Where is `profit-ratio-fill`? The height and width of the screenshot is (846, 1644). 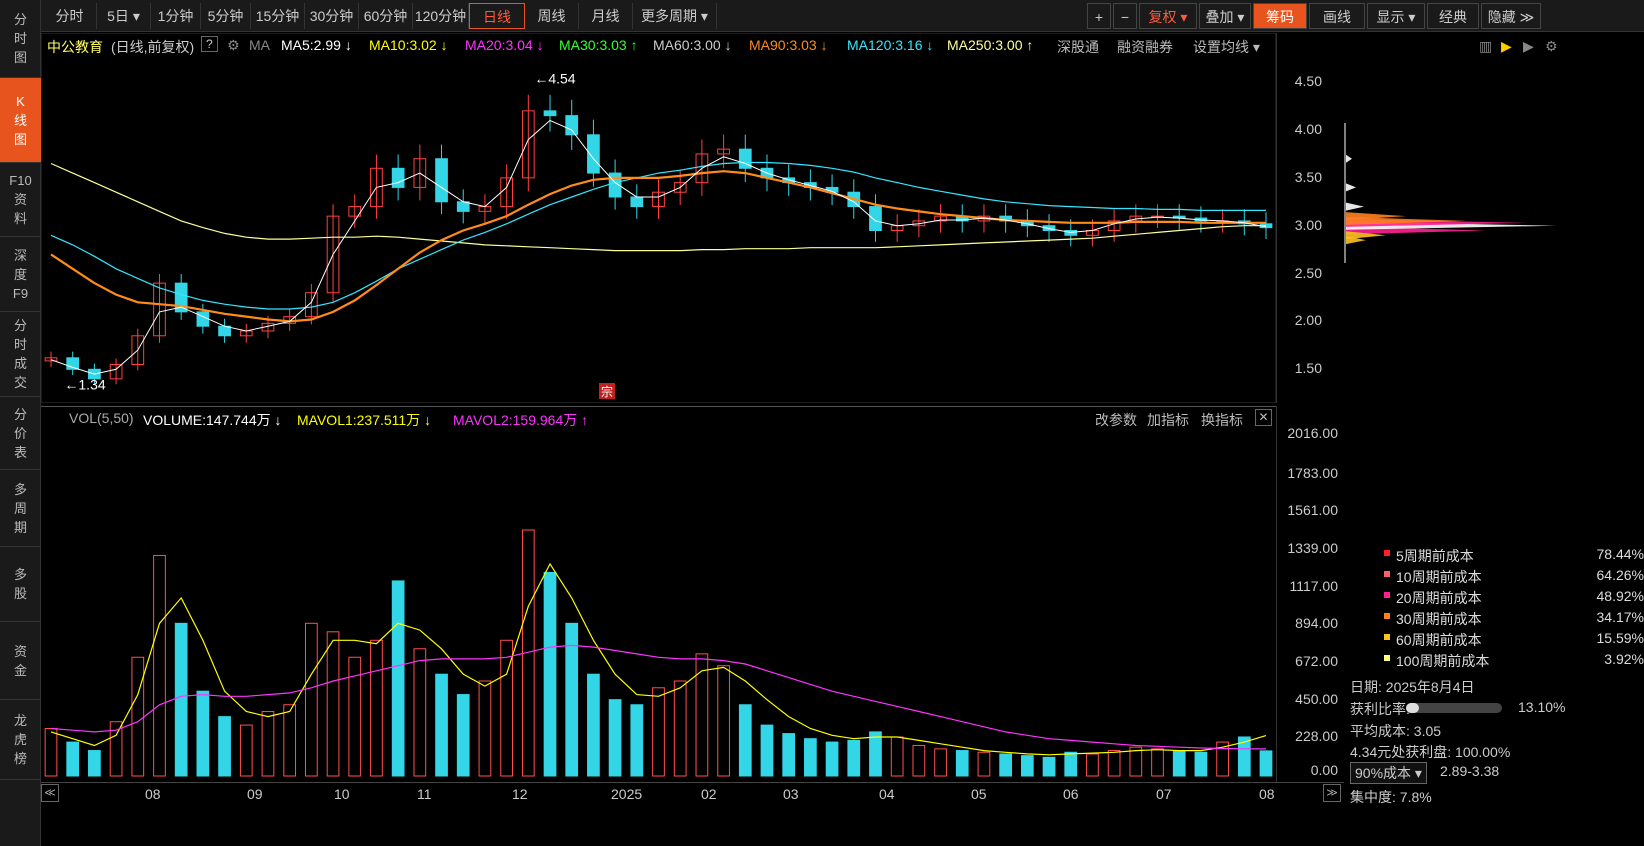 profit-ratio-fill is located at coordinates (1412, 708).